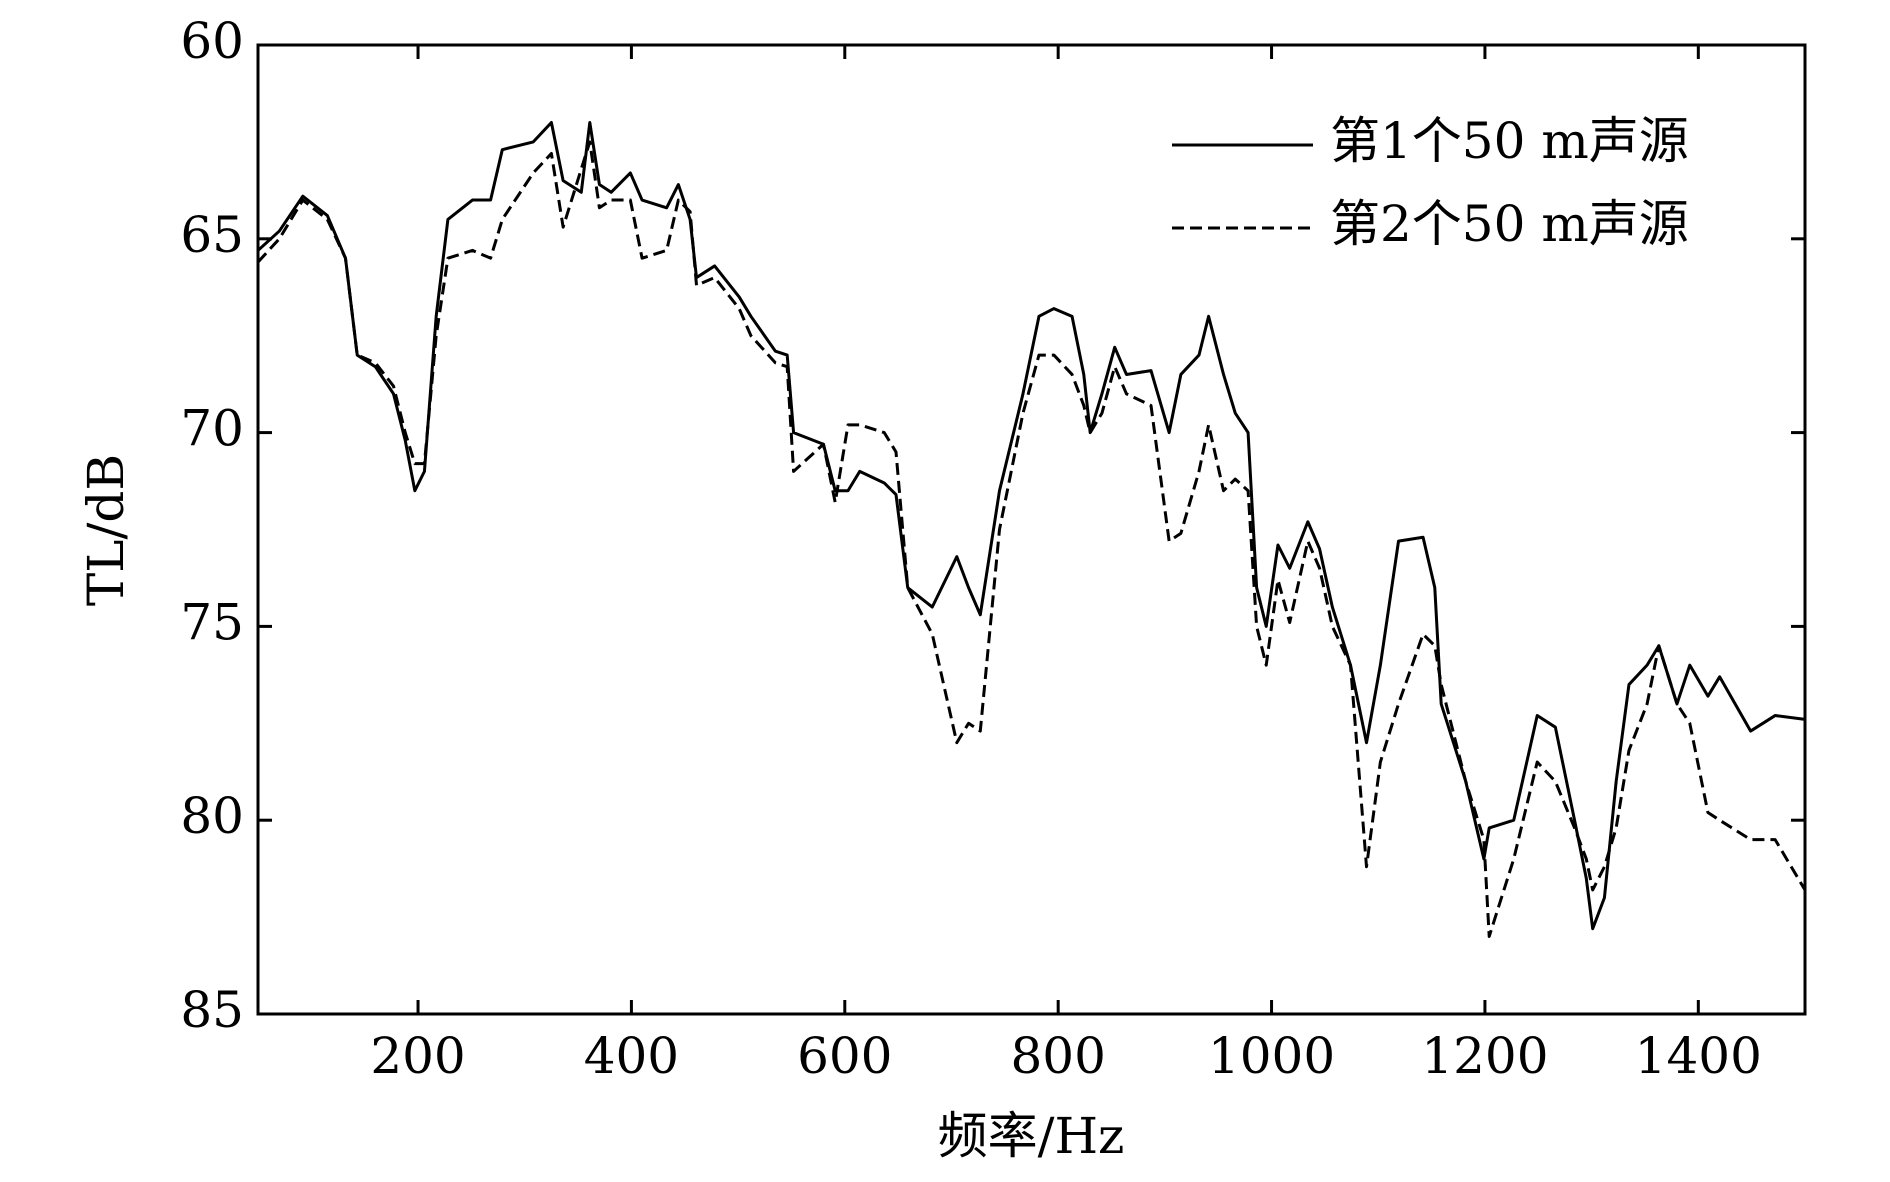 The height and width of the screenshot is (1182, 1890). What do you see at coordinates (1271, 1056) in the screenshot?
I see `x-tick-label: 1000` at bounding box center [1271, 1056].